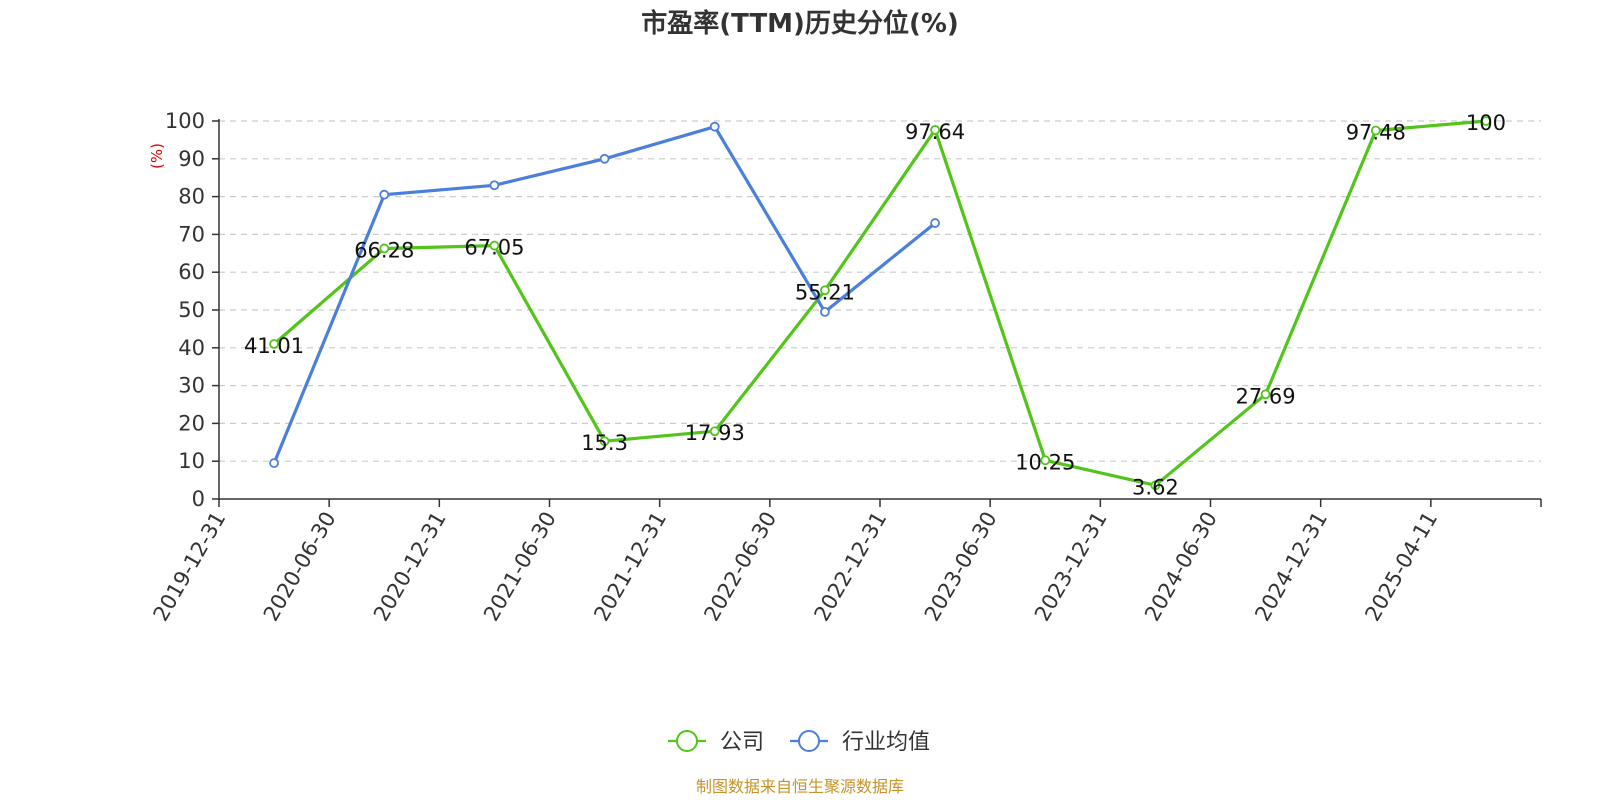 This screenshot has height=800, width=1600. Describe the element at coordinates (1291, 567) in the screenshot. I see `x-tick-label: 2024-12-31` at that location.